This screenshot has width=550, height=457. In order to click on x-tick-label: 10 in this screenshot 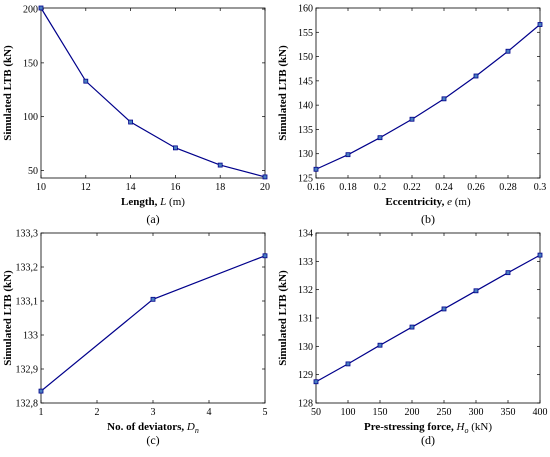, I will do `click(41, 187)`.